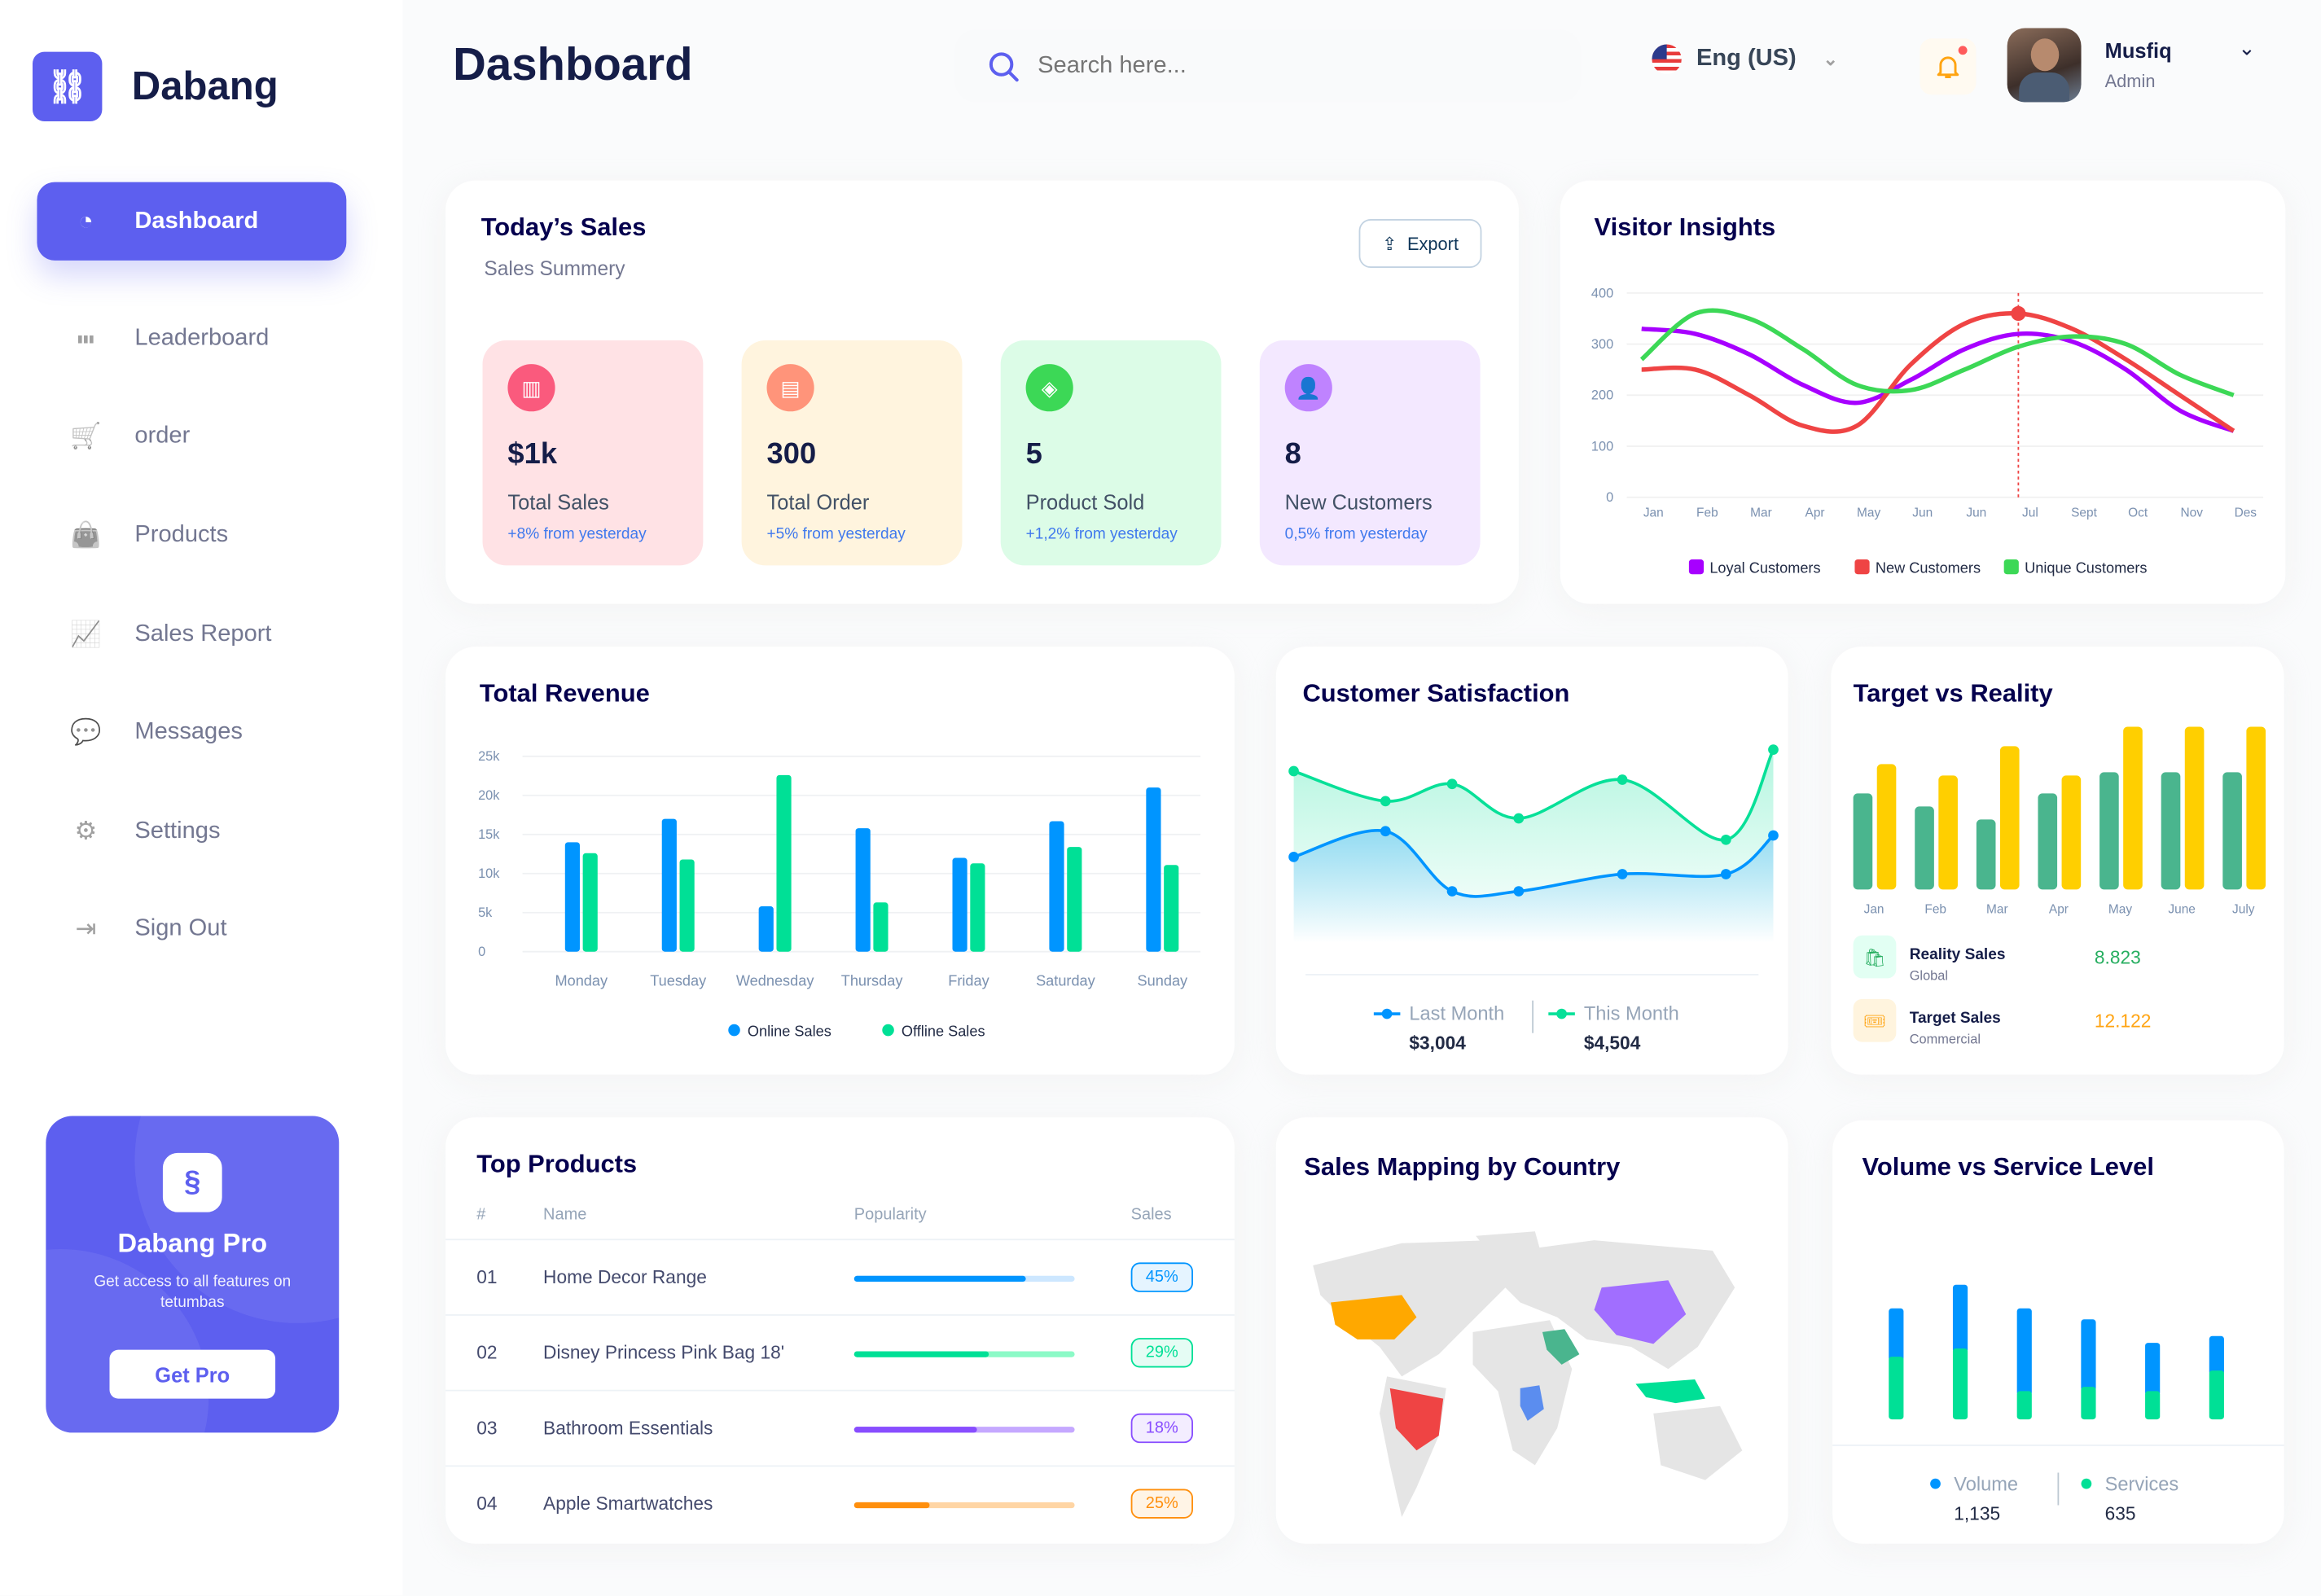 The width and height of the screenshot is (2321, 1596). I want to click on table-row: 02 Disney Princess Pink Bag 18' 29%, so click(840, 1352).